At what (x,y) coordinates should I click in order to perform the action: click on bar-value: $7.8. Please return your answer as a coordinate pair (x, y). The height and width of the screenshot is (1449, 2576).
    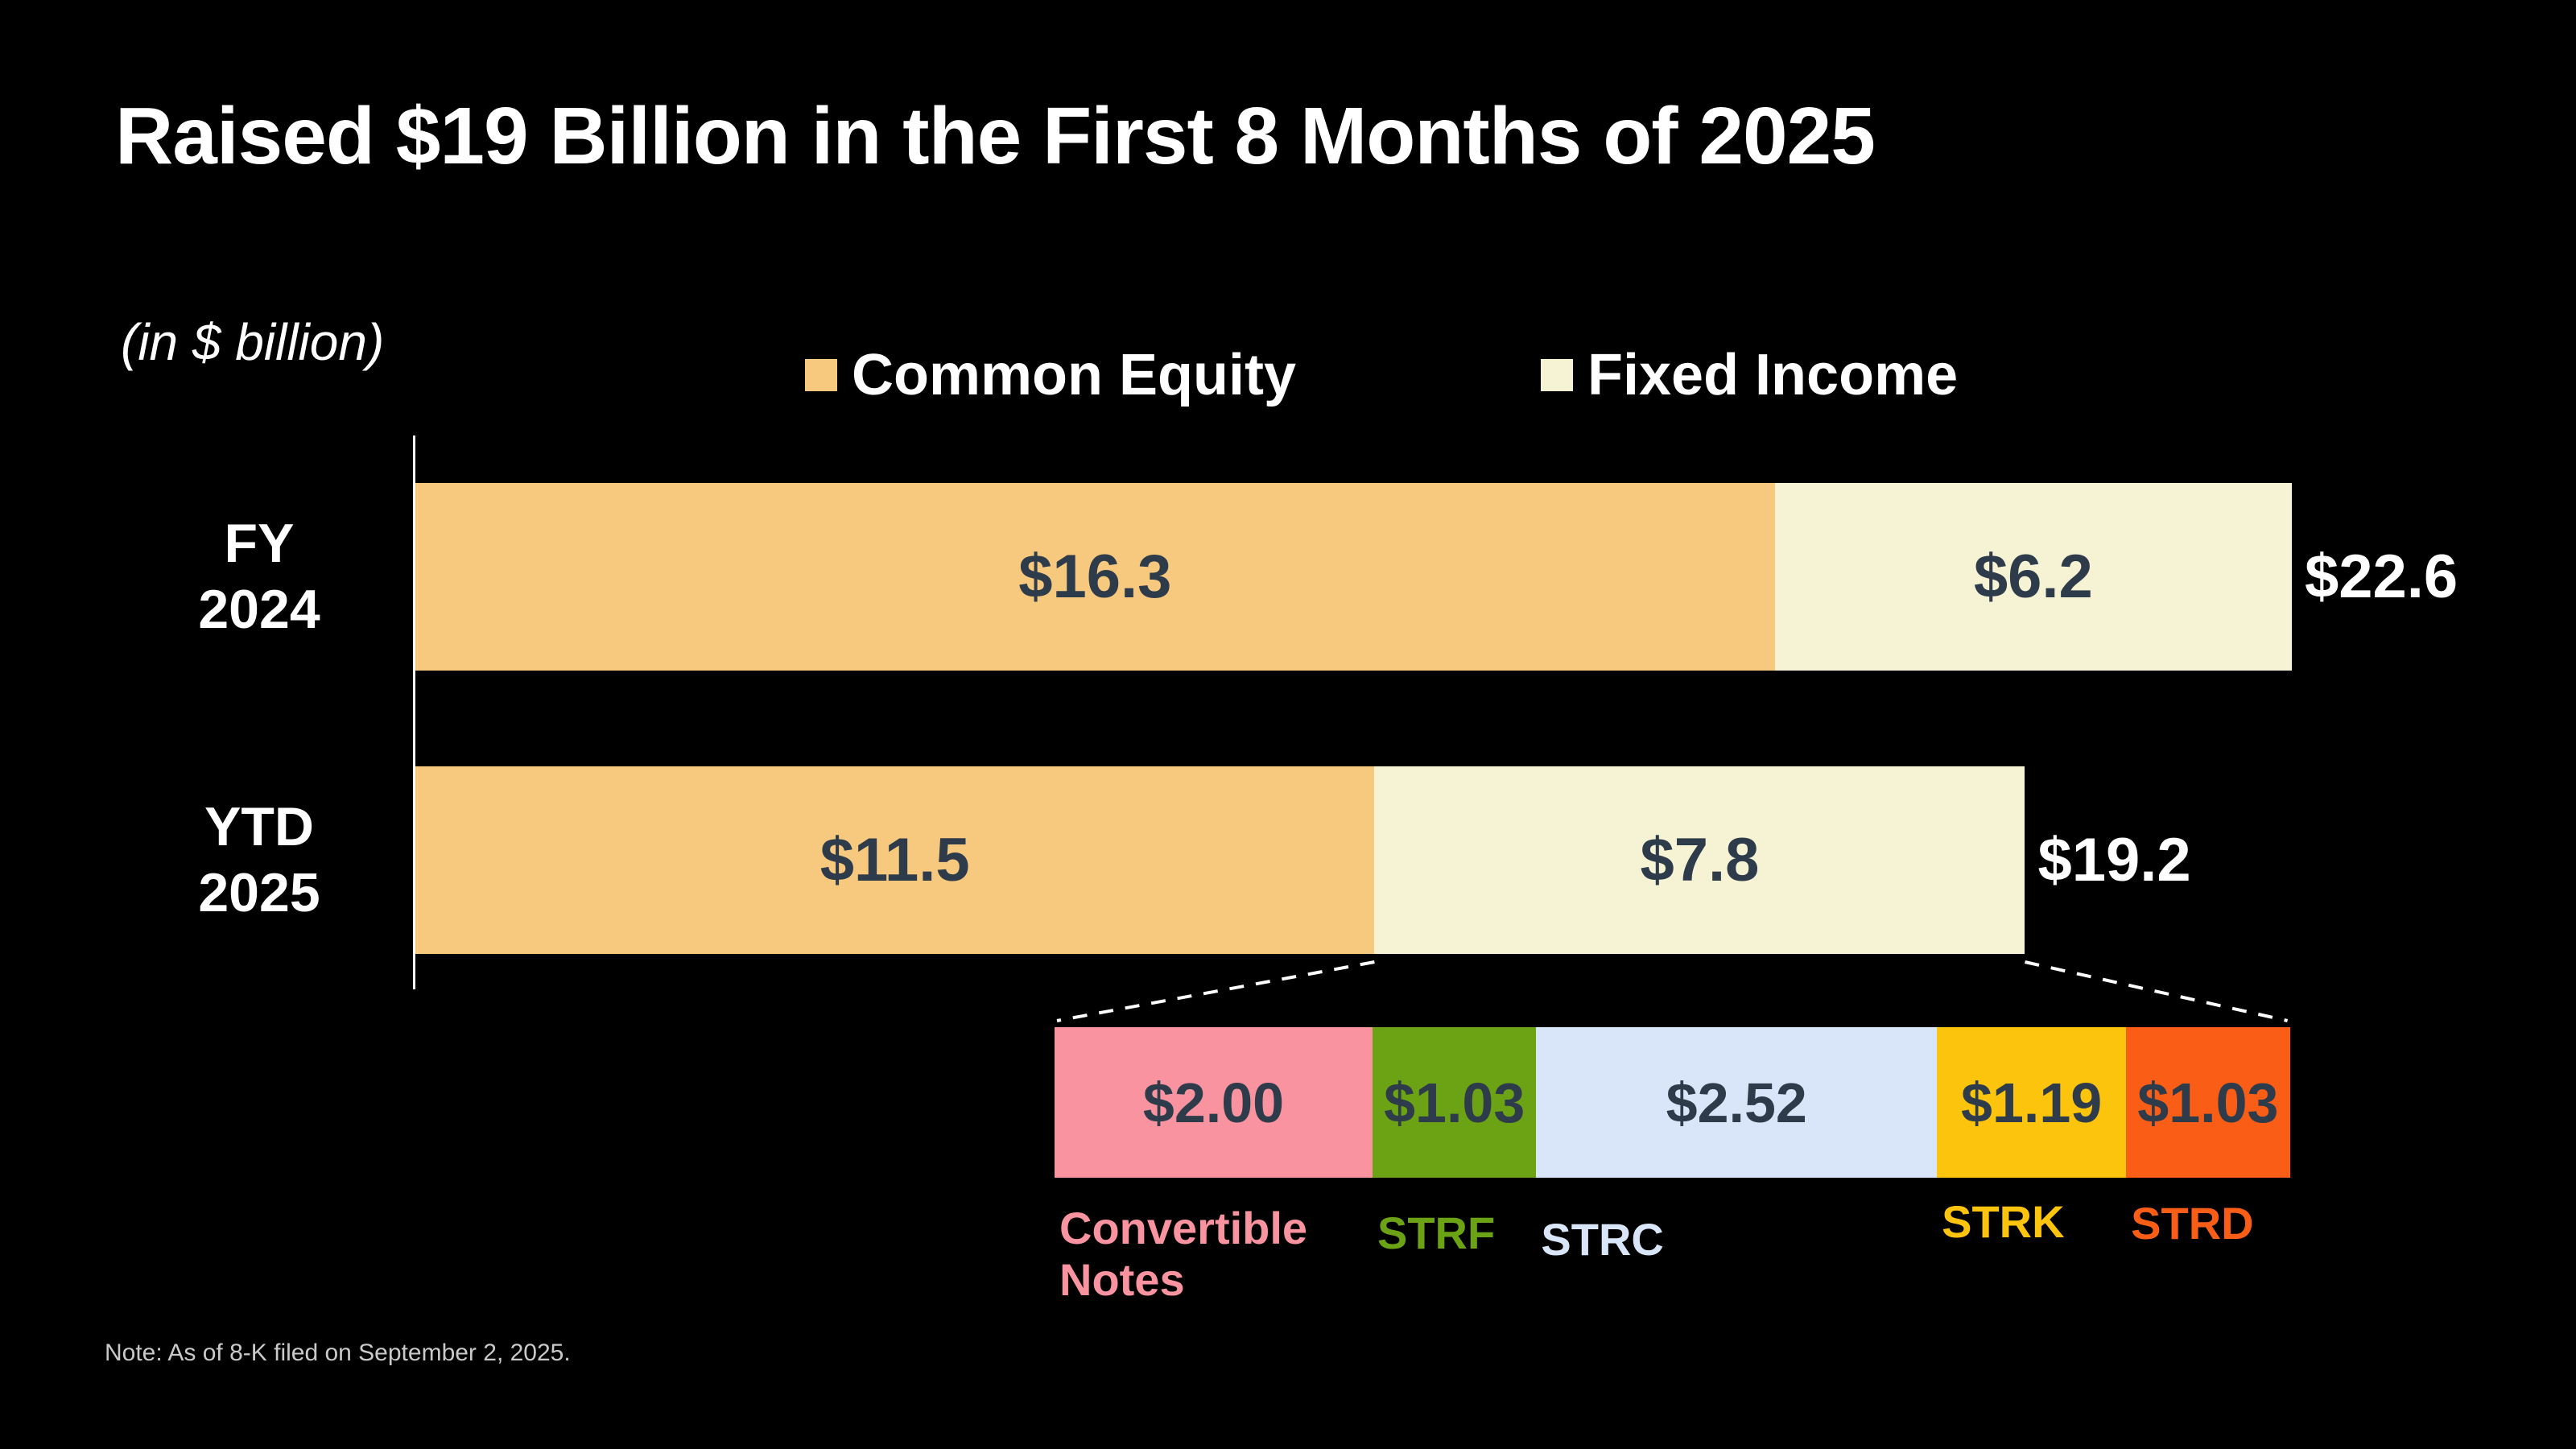
    Looking at the image, I should click on (1700, 859).